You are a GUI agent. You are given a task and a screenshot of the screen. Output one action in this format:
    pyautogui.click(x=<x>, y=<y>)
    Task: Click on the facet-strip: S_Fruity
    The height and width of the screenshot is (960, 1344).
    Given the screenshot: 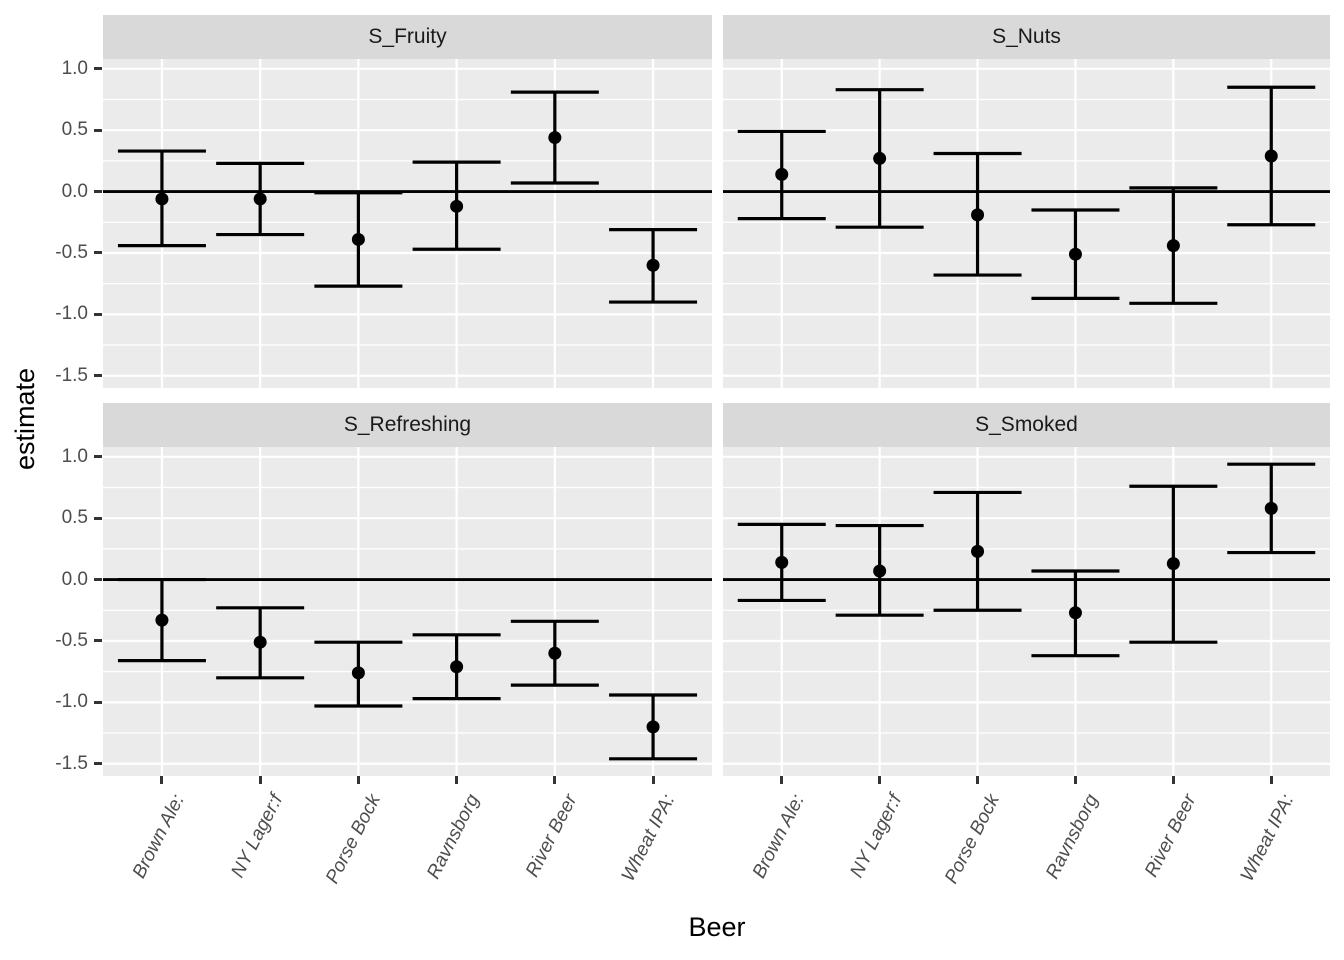 What is the action you would take?
    pyautogui.click(x=407, y=37)
    